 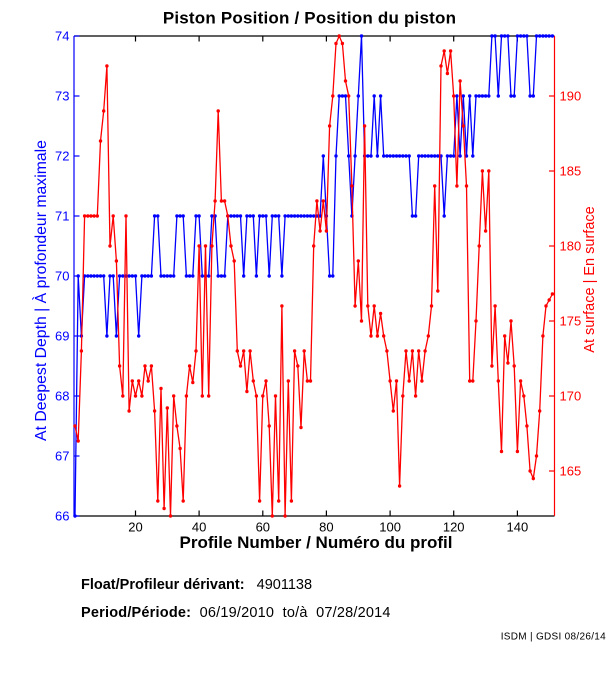 What do you see at coordinates (40, 290) in the screenshot?
I see `svg-text:At Deepest Depth | À profondeu: At Deepest Depth | À profondeur maximale` at bounding box center [40, 290].